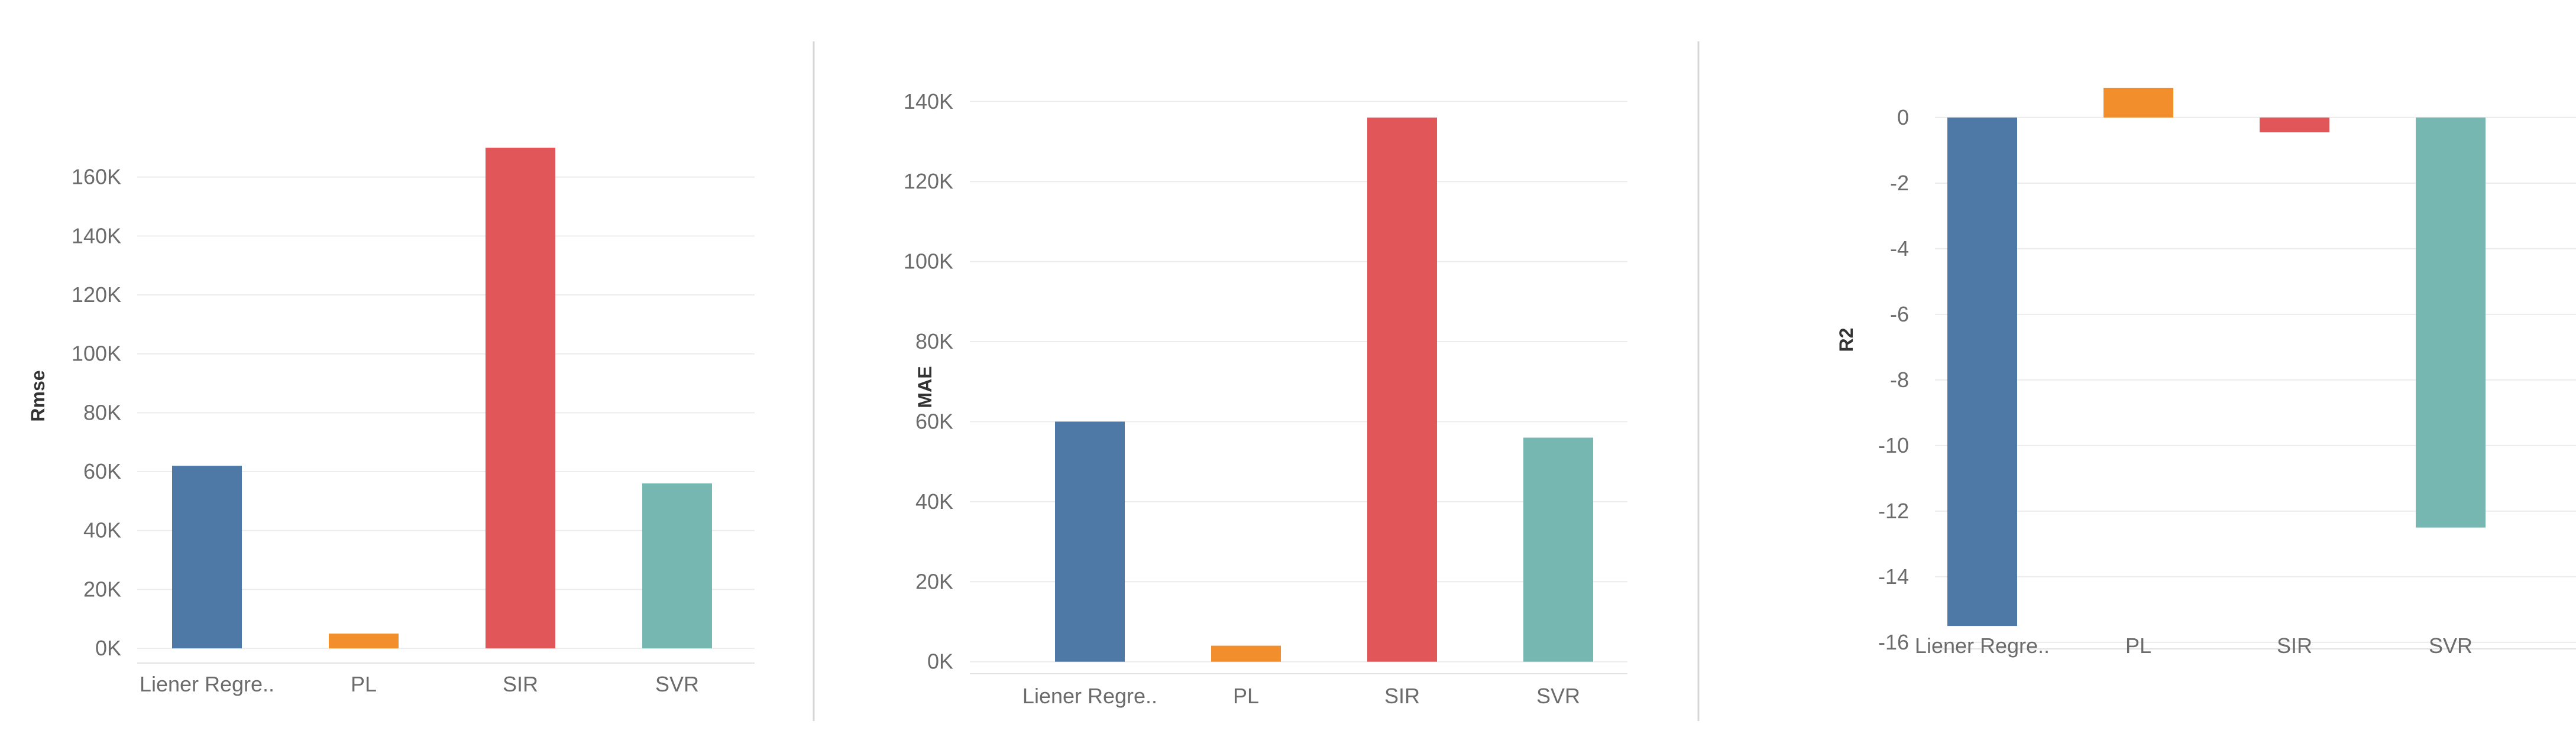 The width and height of the screenshot is (2576, 747). Describe the element at coordinates (1894, 576) in the screenshot. I see `y-tick-label: -14` at that location.